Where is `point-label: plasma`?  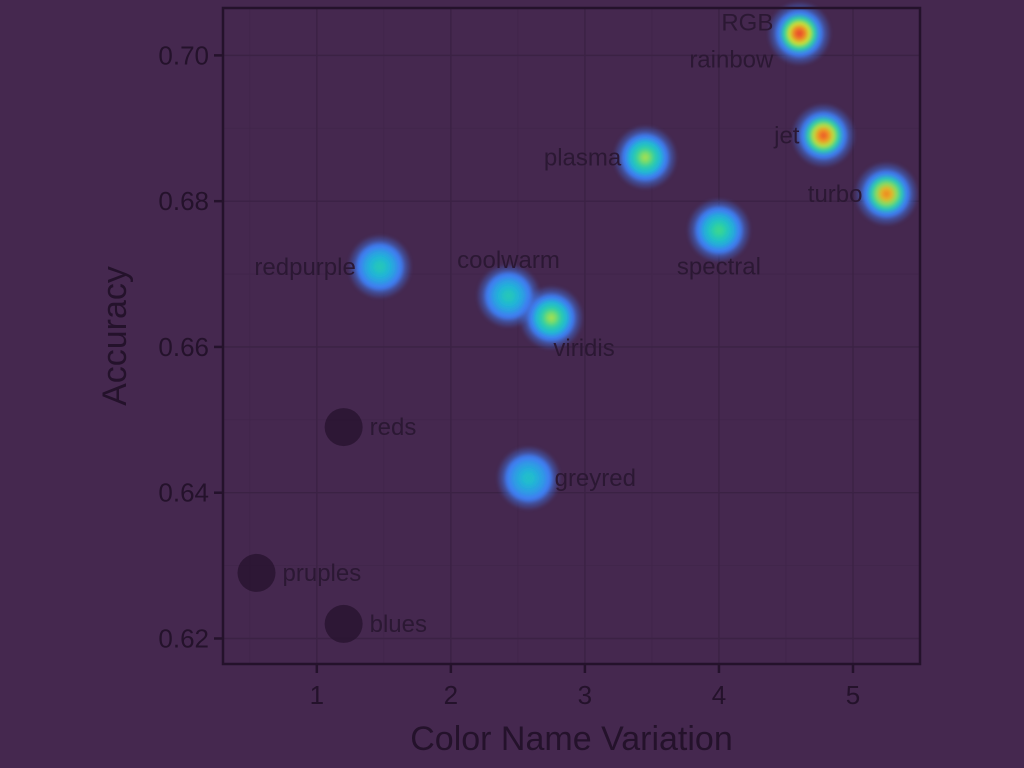 point-label: plasma is located at coordinates (583, 157).